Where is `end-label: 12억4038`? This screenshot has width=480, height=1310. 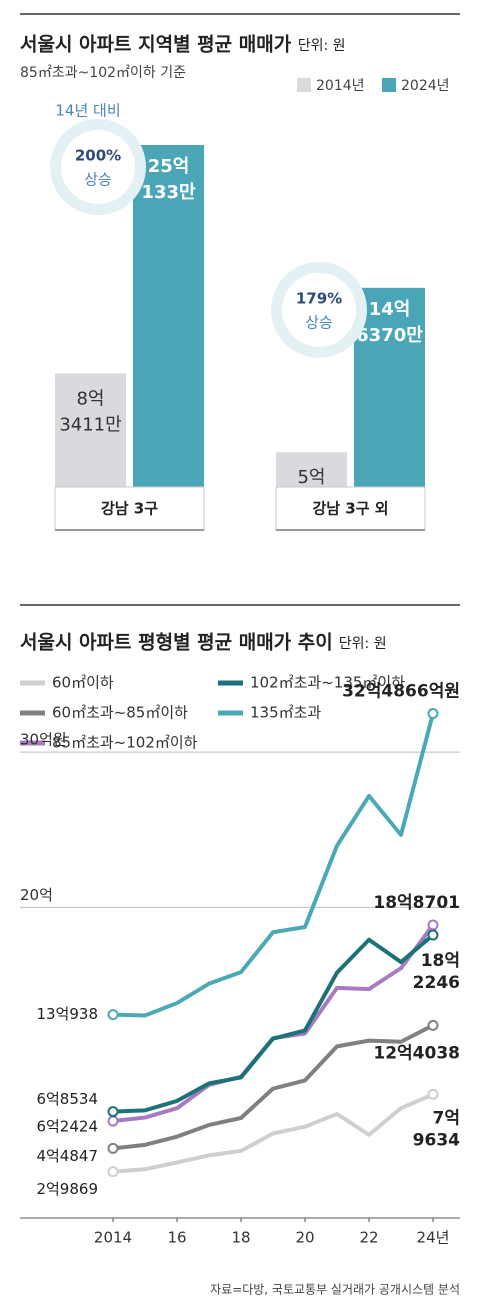
end-label: 12억4038 is located at coordinates (416, 1053).